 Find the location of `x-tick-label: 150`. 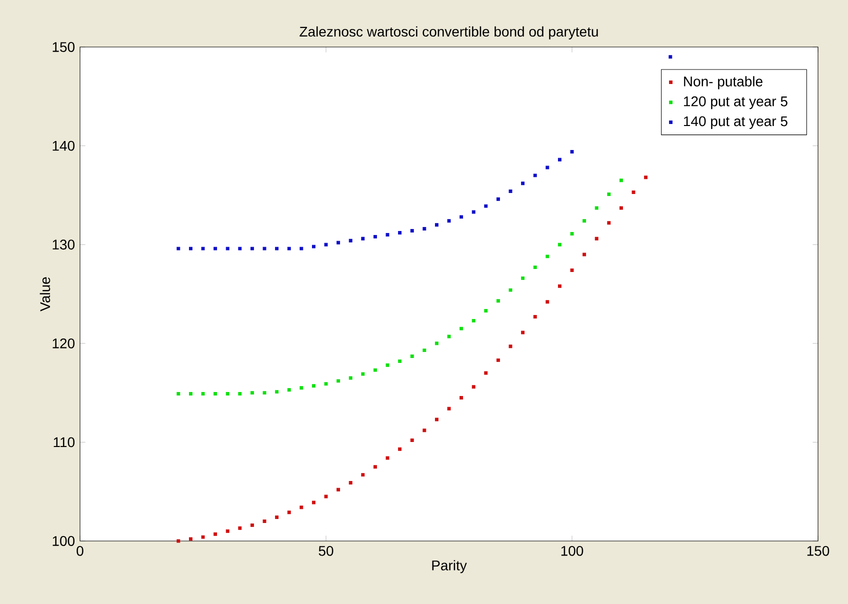

x-tick-label: 150 is located at coordinates (818, 551).